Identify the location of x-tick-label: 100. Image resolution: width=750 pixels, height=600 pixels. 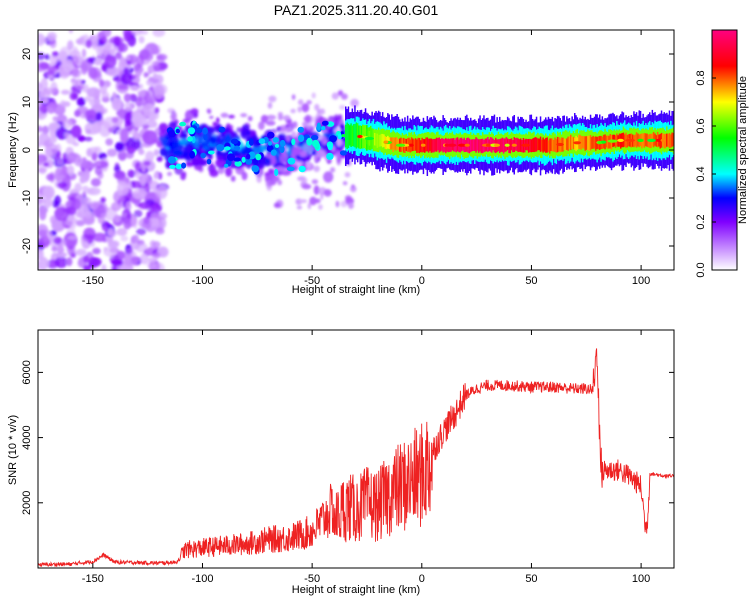
(641, 281).